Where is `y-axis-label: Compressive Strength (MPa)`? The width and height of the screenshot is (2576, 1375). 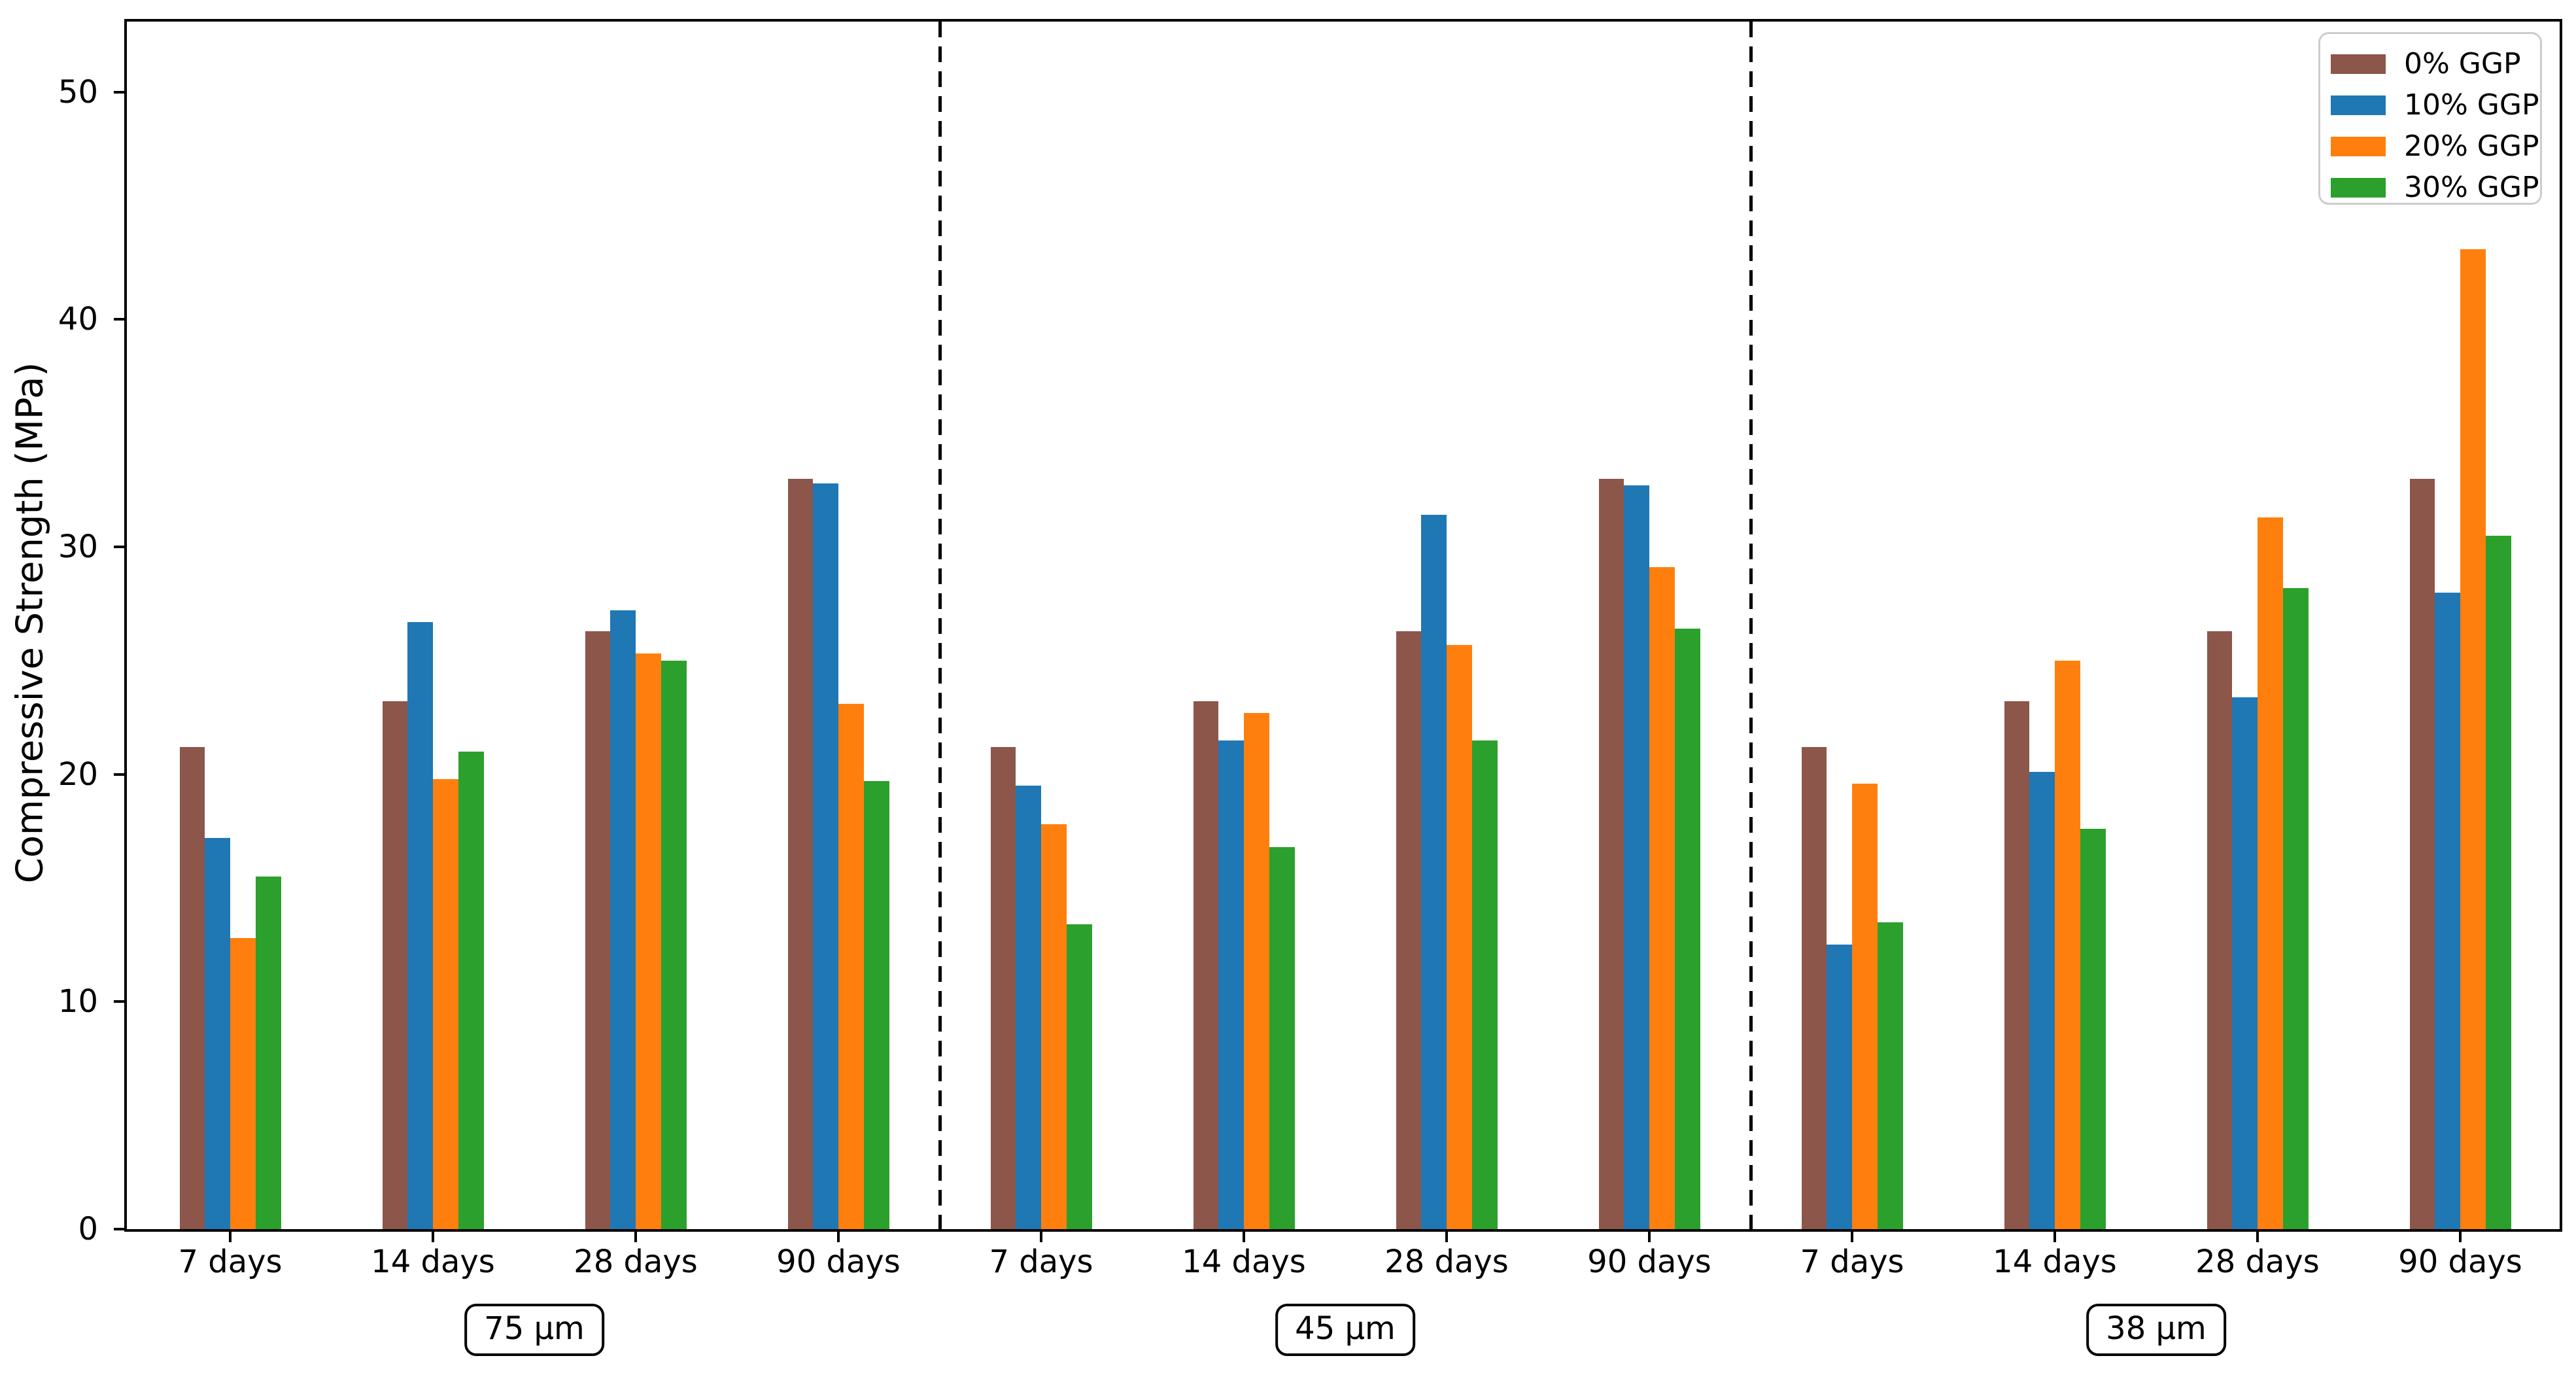
y-axis-label: Compressive Strength (MPa) is located at coordinates (30, 623).